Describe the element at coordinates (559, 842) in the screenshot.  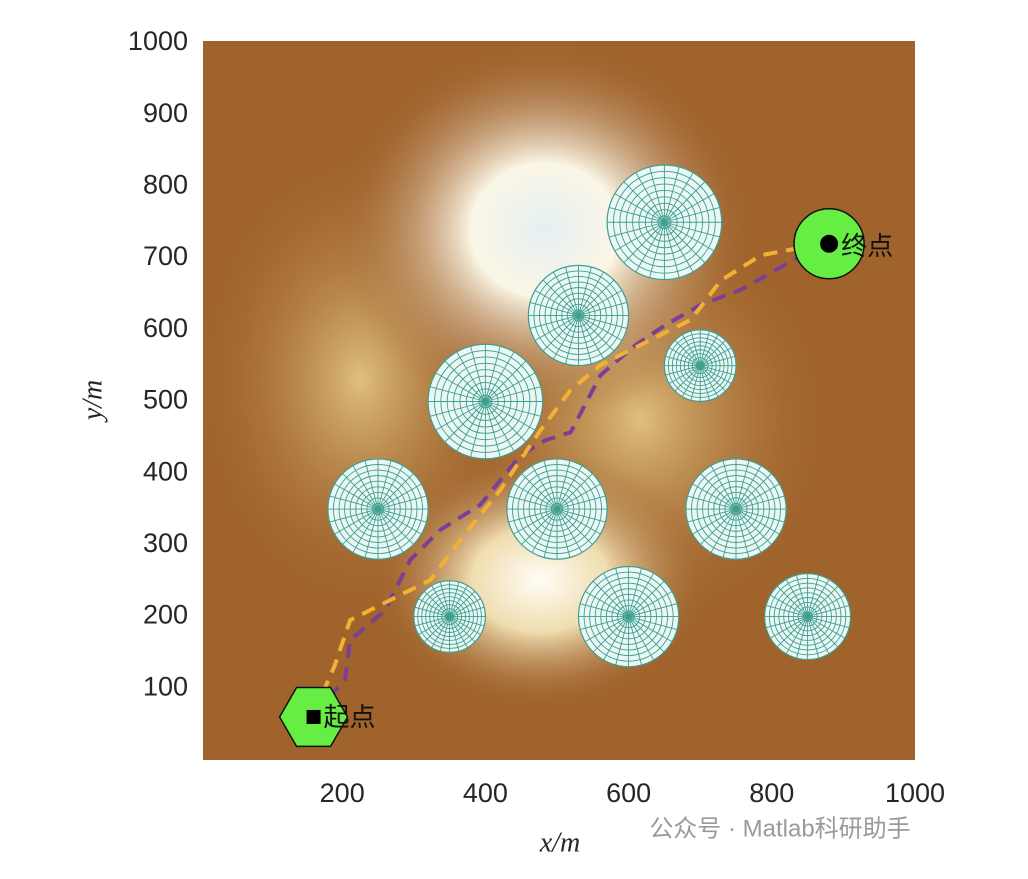
I see `x-axis-label: x/m` at that location.